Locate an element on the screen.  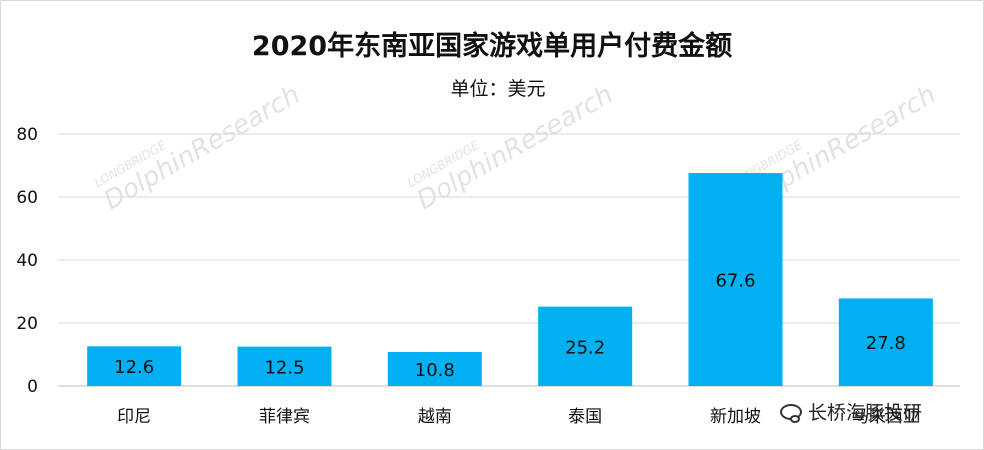
y-tick-label-80: 80 is located at coordinates (27, 135).